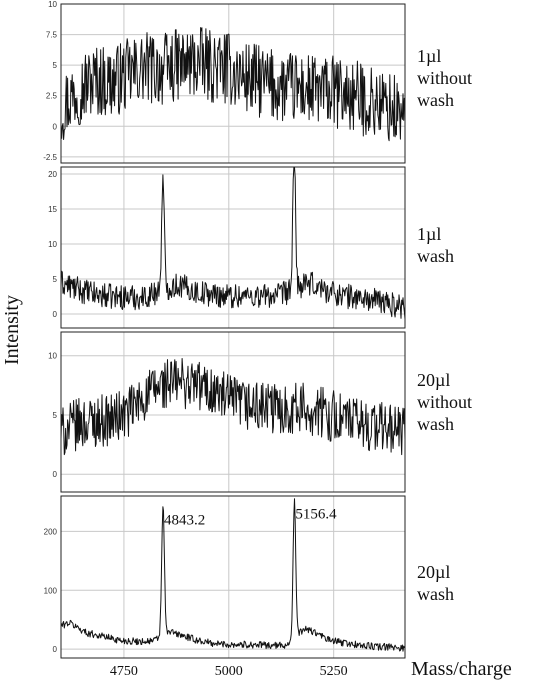  I want to click on y-axis-title: Intensity, so click(12, 330).